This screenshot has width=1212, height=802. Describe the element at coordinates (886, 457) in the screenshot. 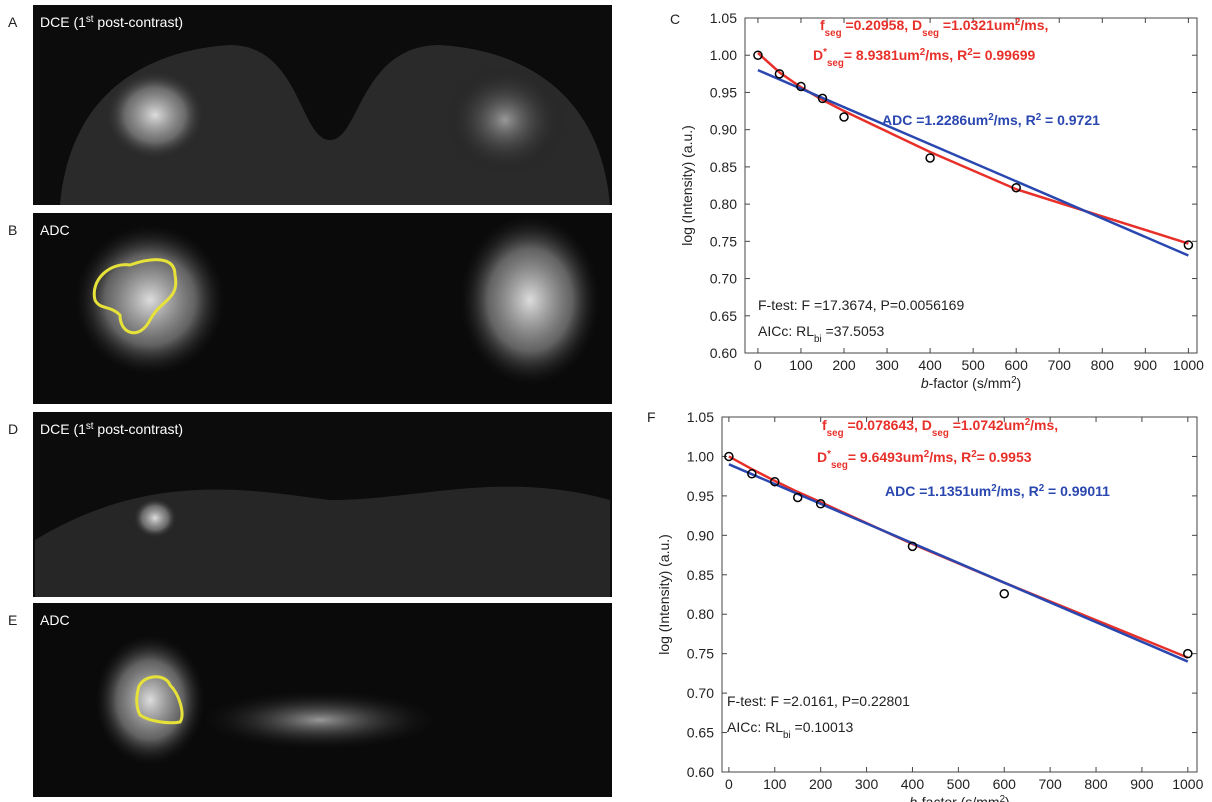

I see `text-run: = 9.6493um` at that location.